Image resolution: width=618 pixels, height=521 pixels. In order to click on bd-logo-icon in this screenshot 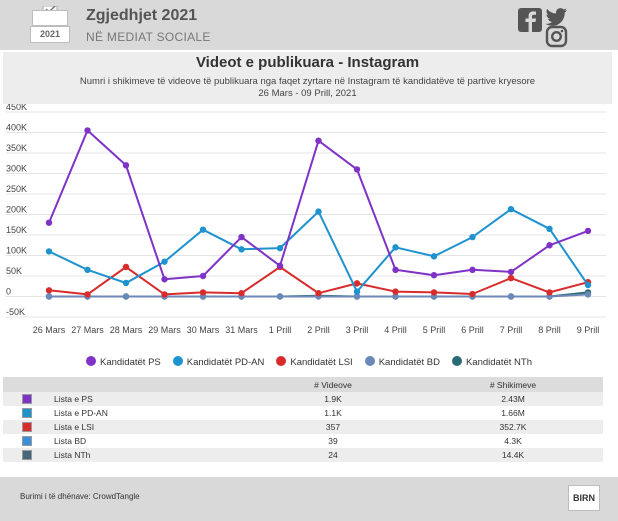, I will do `click(26, 441)`.